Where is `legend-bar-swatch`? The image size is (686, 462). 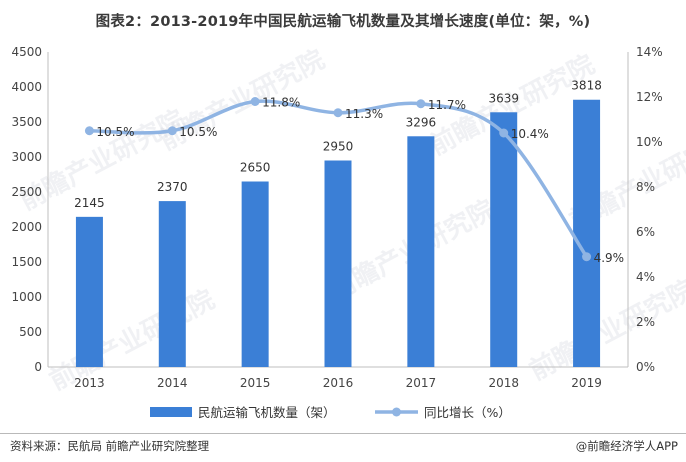 legend-bar-swatch is located at coordinates (171, 412).